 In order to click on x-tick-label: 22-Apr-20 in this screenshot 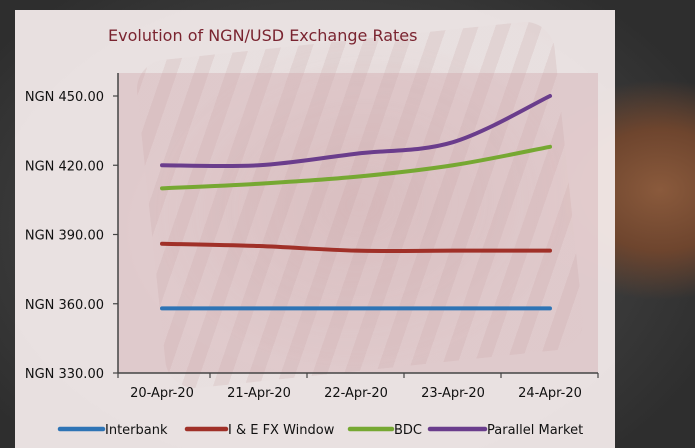, I will do `click(356, 393)`.